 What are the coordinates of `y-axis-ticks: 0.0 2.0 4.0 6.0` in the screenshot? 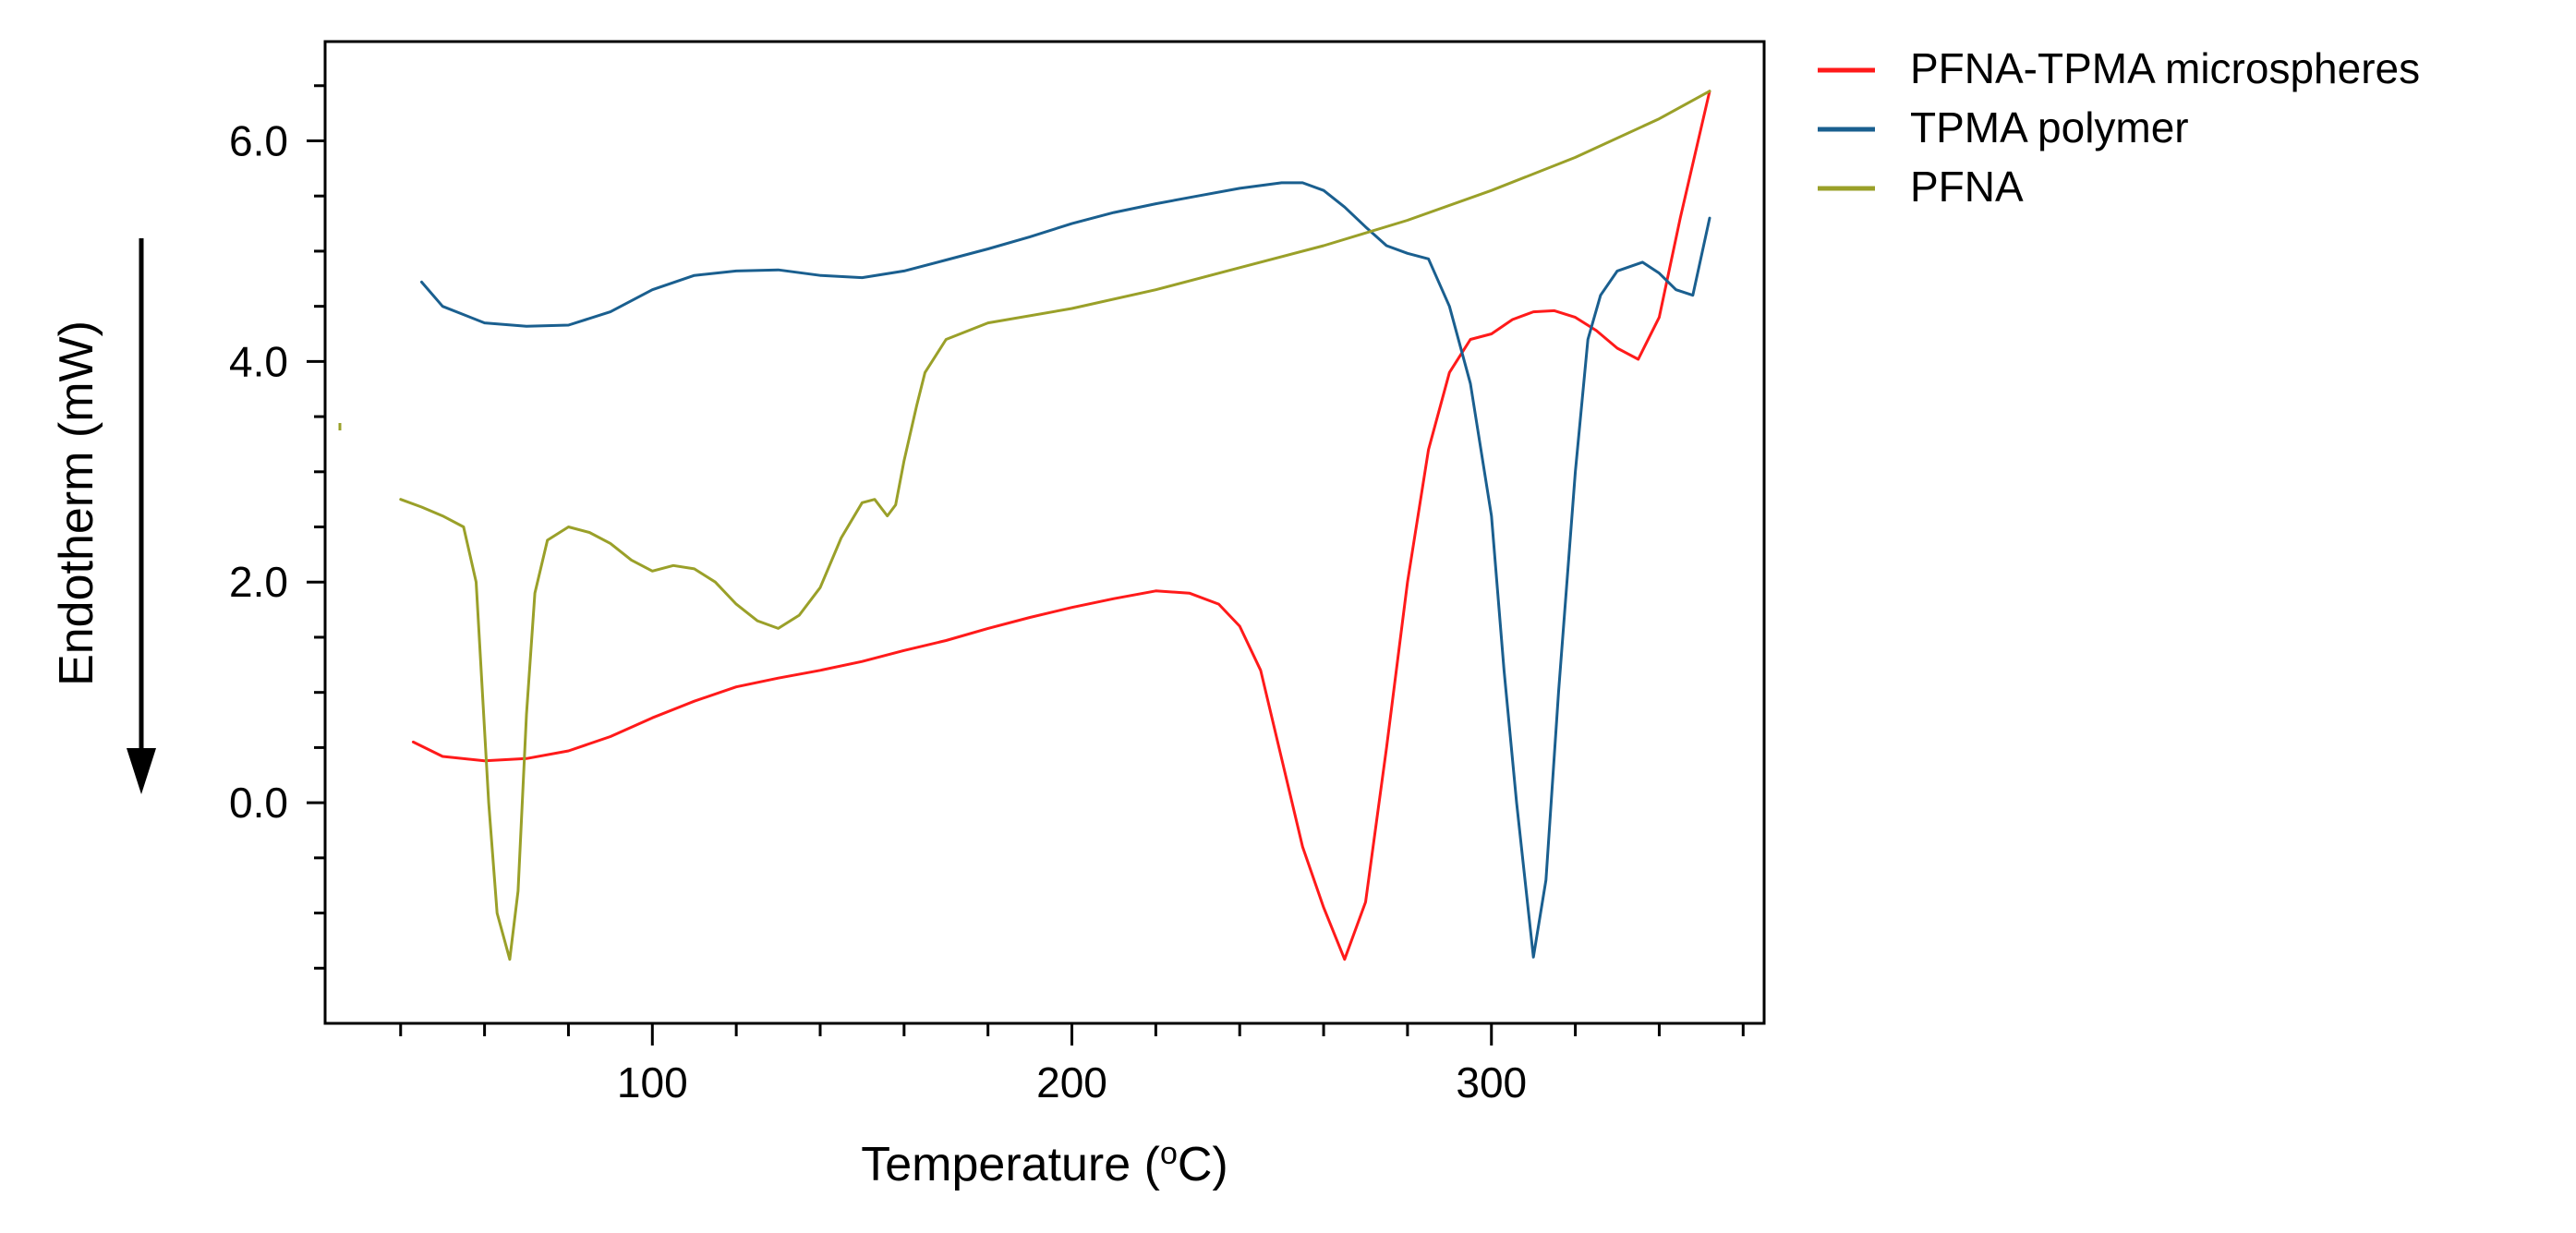 It's located at (277, 471).